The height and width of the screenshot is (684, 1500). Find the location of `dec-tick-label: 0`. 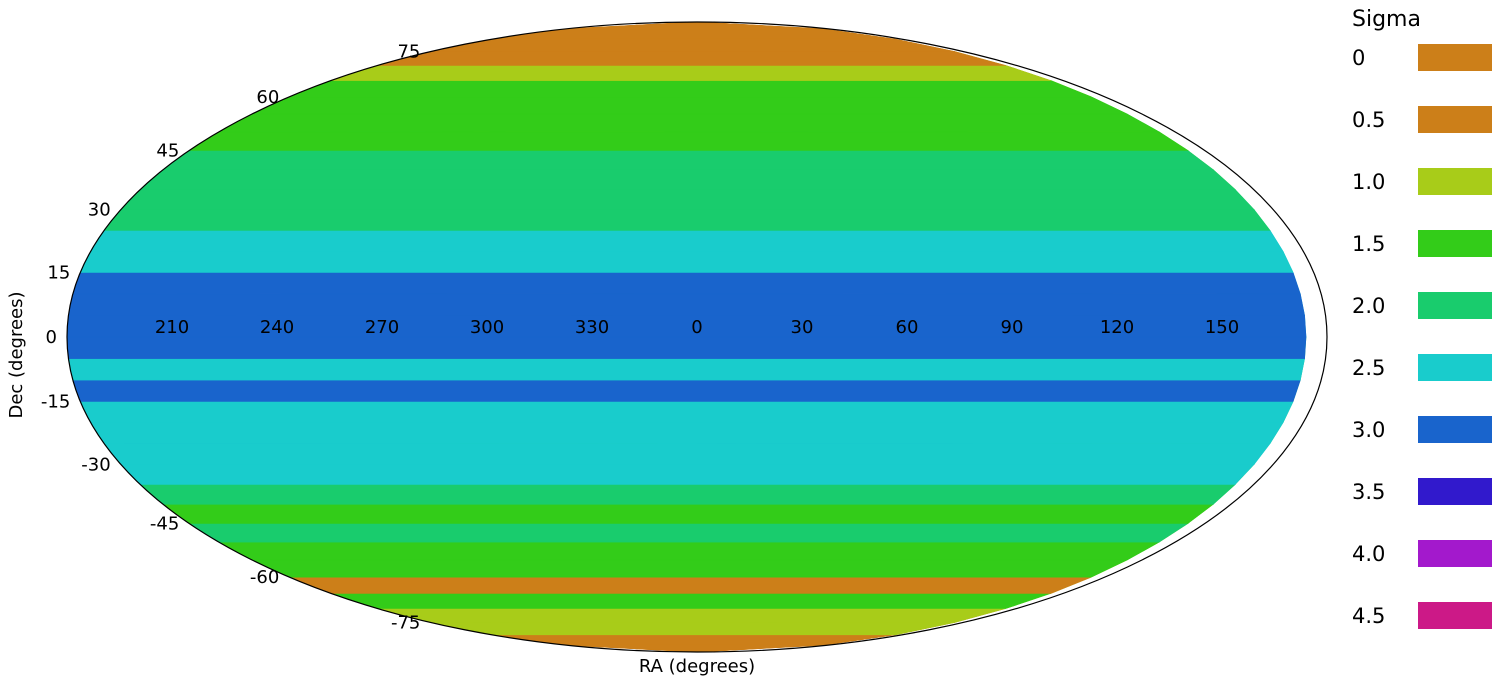

dec-tick-label: 0 is located at coordinates (51, 337).